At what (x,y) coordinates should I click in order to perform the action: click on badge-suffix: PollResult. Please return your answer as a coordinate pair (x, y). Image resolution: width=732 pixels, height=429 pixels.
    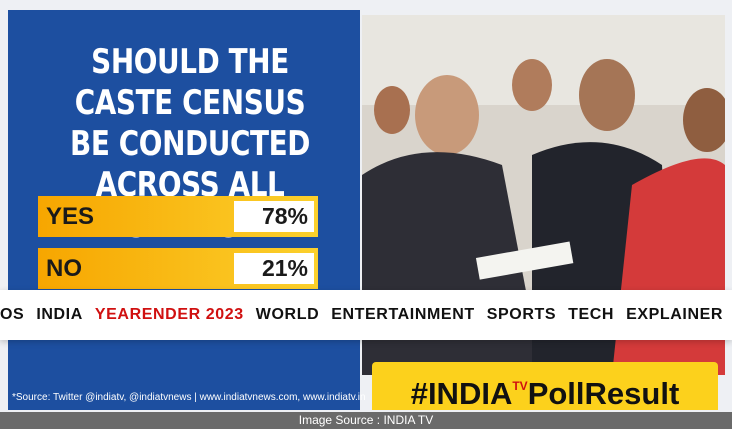
    Looking at the image, I should click on (603, 393).